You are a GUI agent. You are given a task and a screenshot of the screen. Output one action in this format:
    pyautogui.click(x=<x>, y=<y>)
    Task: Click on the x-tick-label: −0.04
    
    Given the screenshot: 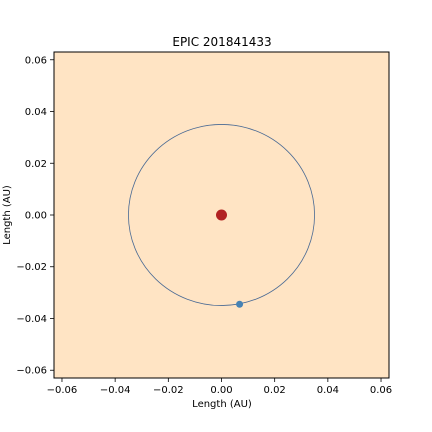 What is the action you would take?
    pyautogui.click(x=115, y=390)
    